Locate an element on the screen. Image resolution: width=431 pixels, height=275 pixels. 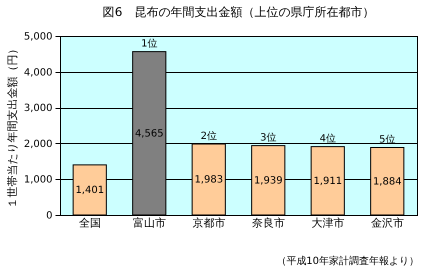
y-tick-label: 5,000 is located at coordinates (38, 37).